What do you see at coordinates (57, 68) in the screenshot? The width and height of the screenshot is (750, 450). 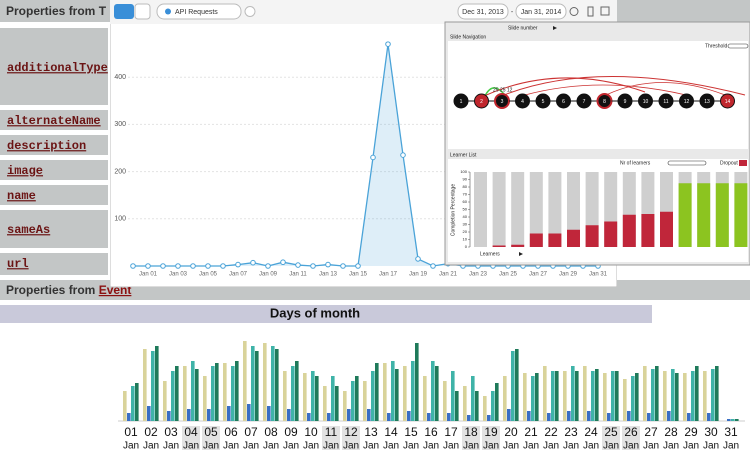 I see `property-link: additionalType` at bounding box center [57, 68].